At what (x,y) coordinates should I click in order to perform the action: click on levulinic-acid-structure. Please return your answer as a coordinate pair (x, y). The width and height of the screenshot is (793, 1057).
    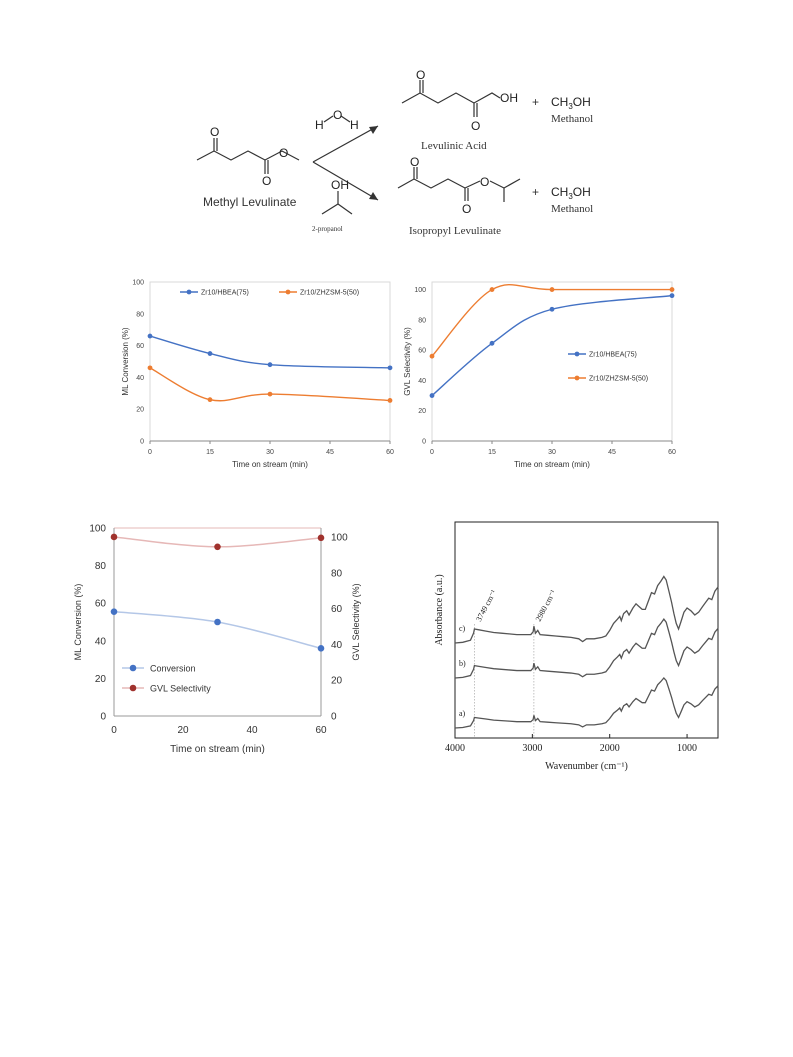
    Looking at the image, I should click on (451, 98).